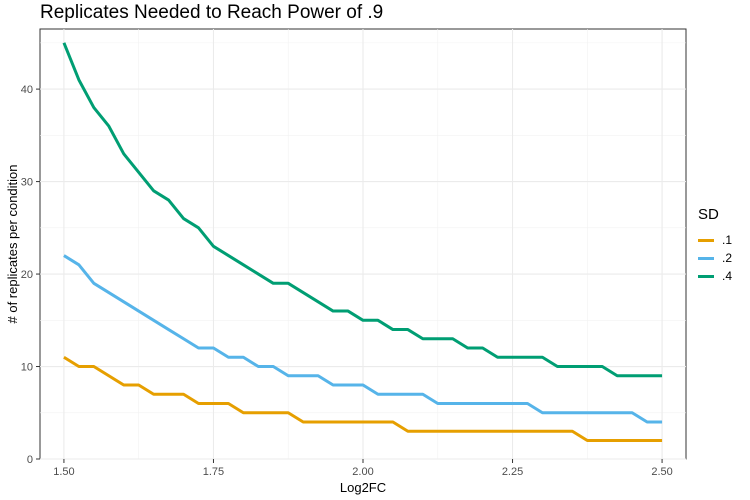 This screenshot has width=750, height=500. Describe the element at coordinates (212, 12) in the screenshot. I see `chart-title: Replicates Needed to Reach Power of .9` at that location.